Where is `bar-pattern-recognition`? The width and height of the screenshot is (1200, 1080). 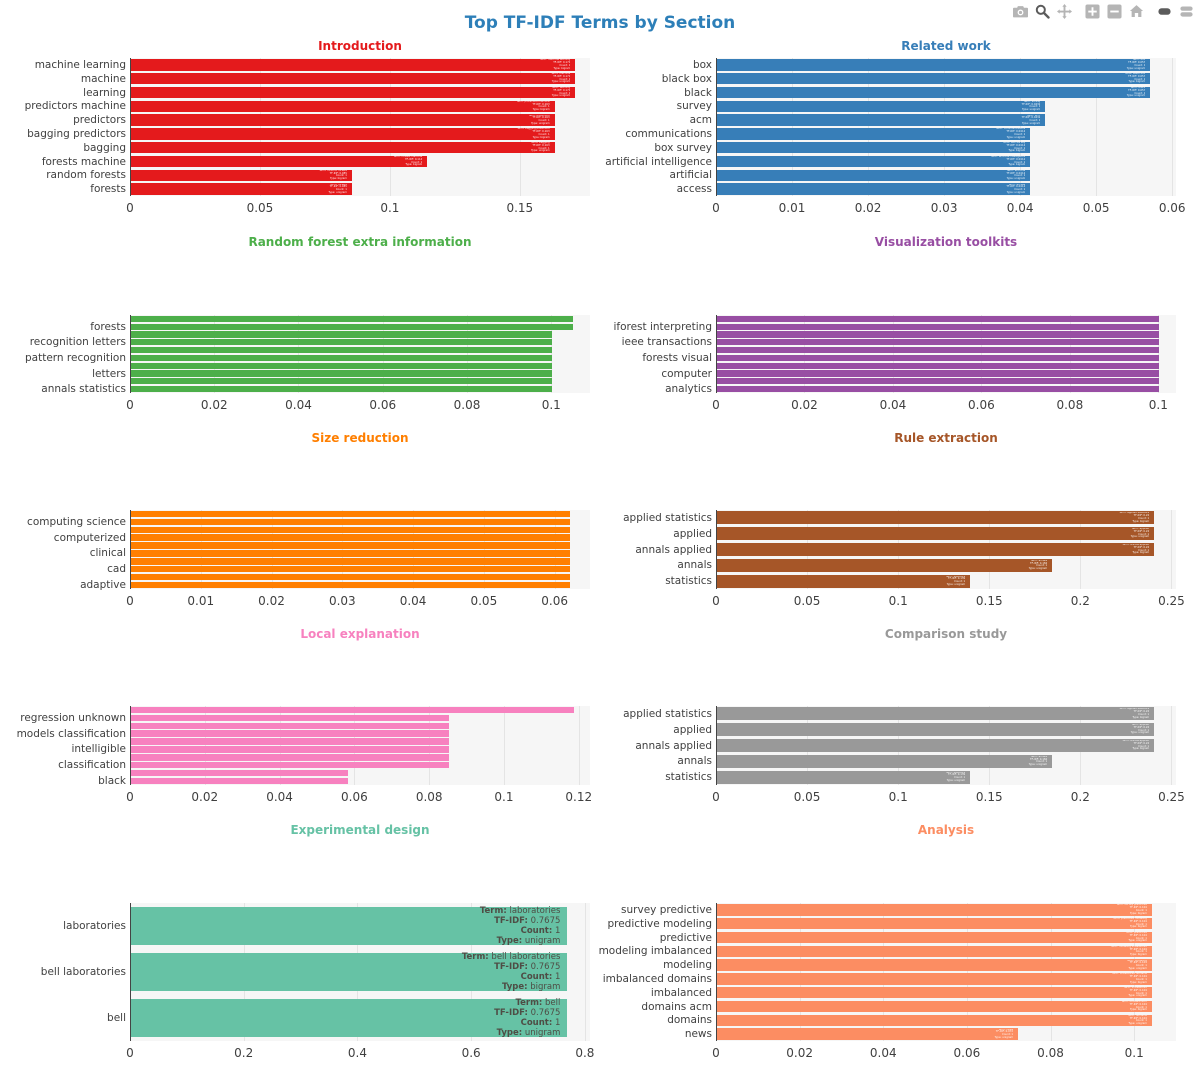
bar-pattern-recognition is located at coordinates (342, 358).